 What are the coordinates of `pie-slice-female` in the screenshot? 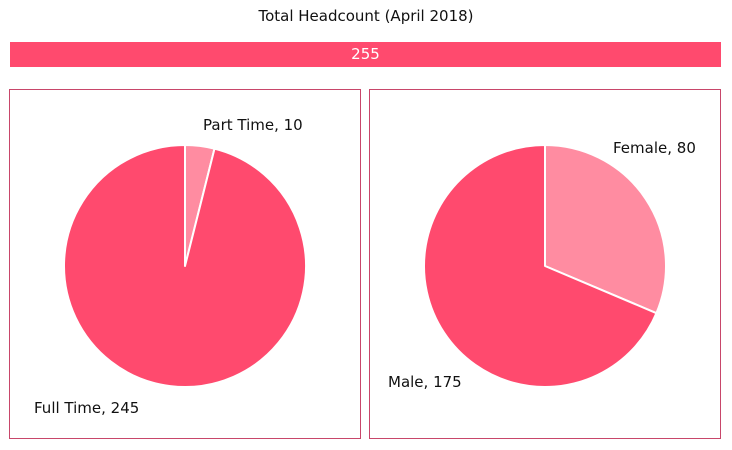 It's located at (605, 229).